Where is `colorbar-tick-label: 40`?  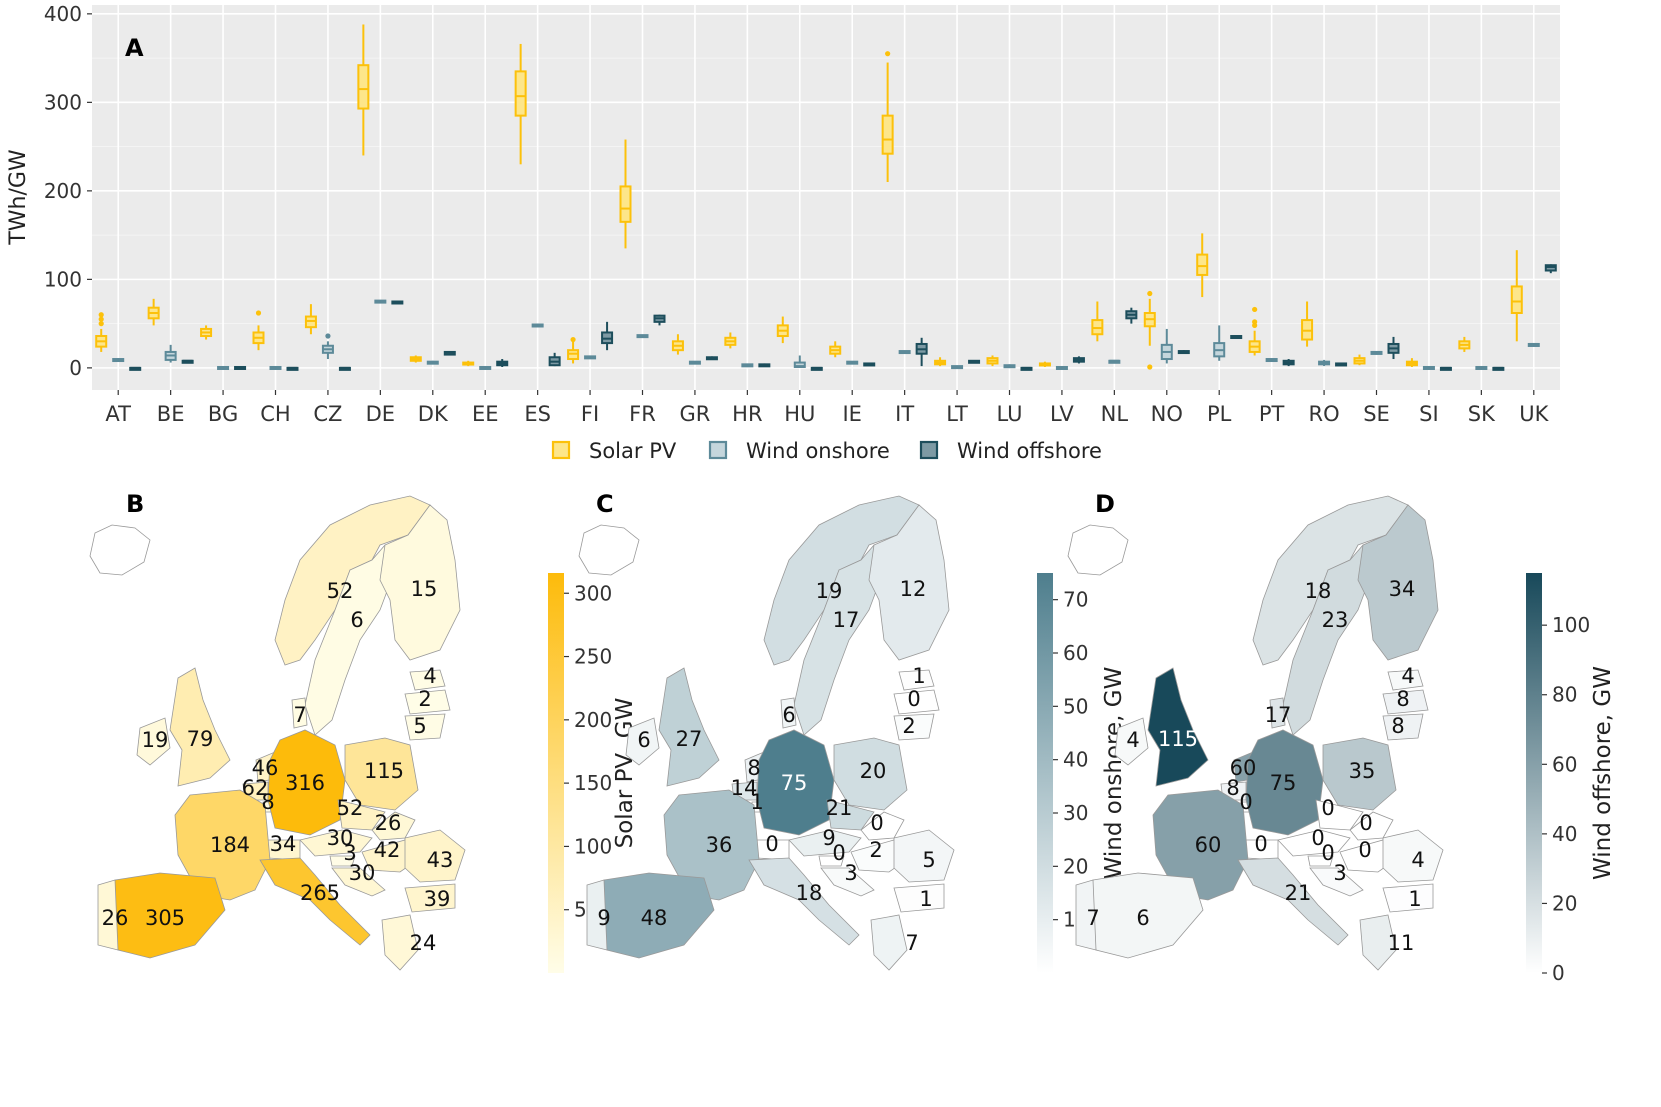 colorbar-tick-label: 40 is located at coordinates (1075, 760).